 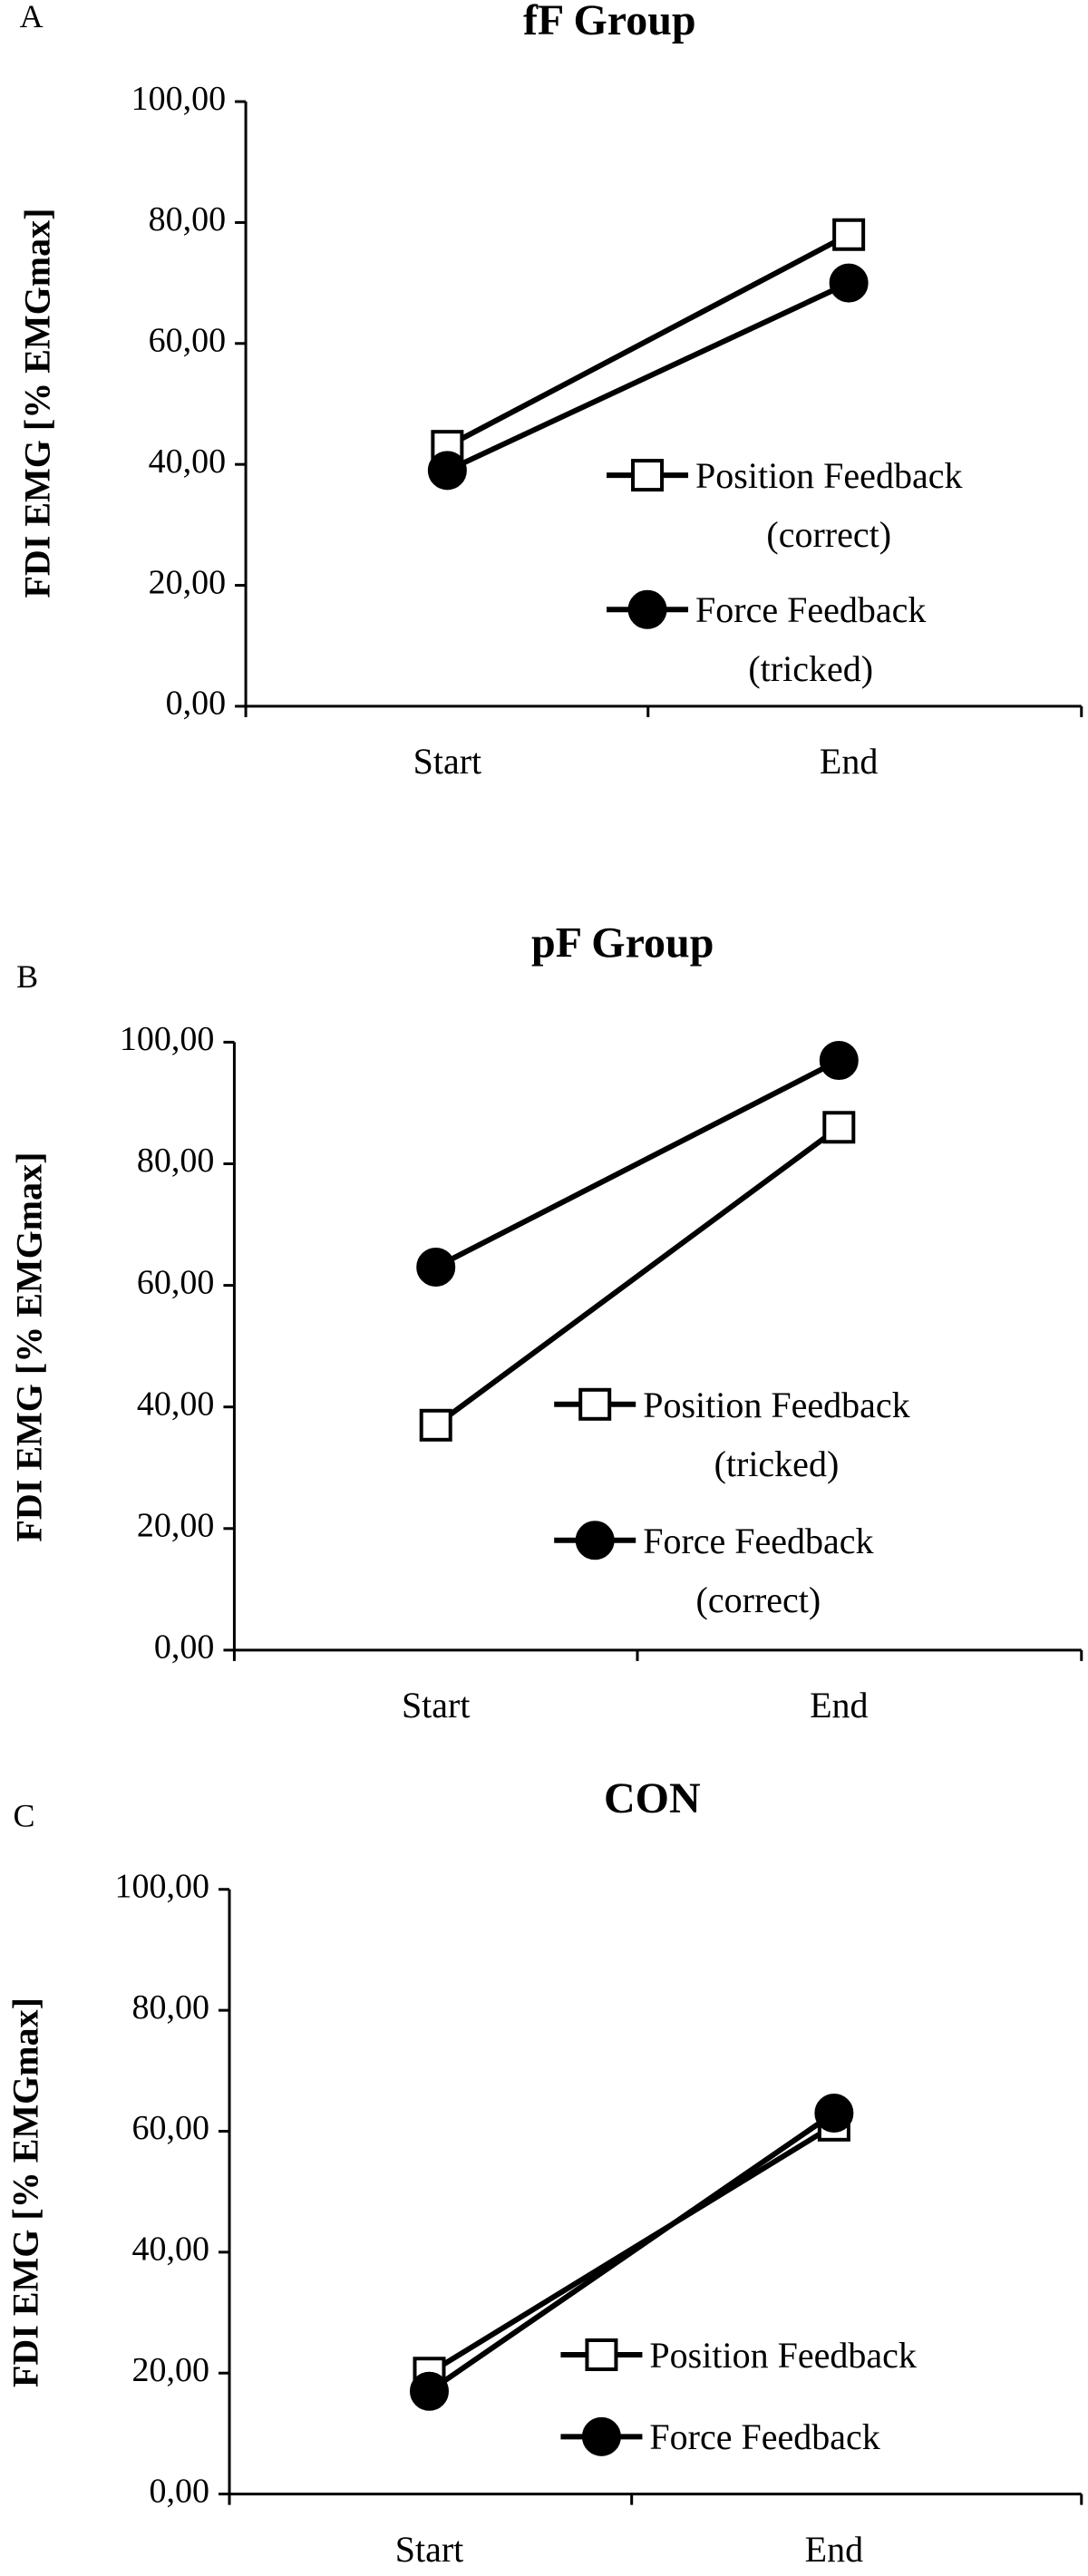 What do you see at coordinates (829, 505) in the screenshot?
I see `legend-label: Position Feedback (correct)` at bounding box center [829, 505].